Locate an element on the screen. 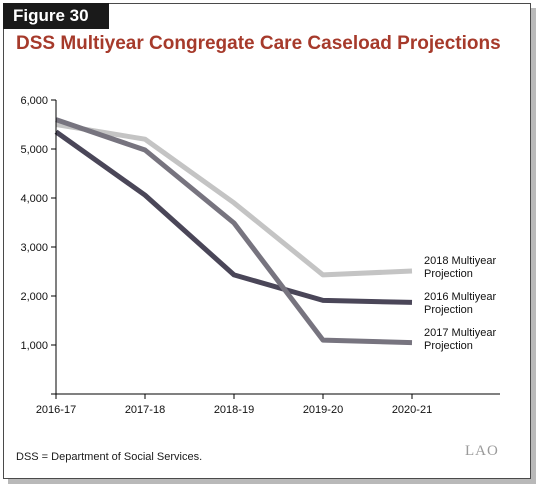 The height and width of the screenshot is (488, 541). x-tick-label: 2019-20 is located at coordinates (323, 410).